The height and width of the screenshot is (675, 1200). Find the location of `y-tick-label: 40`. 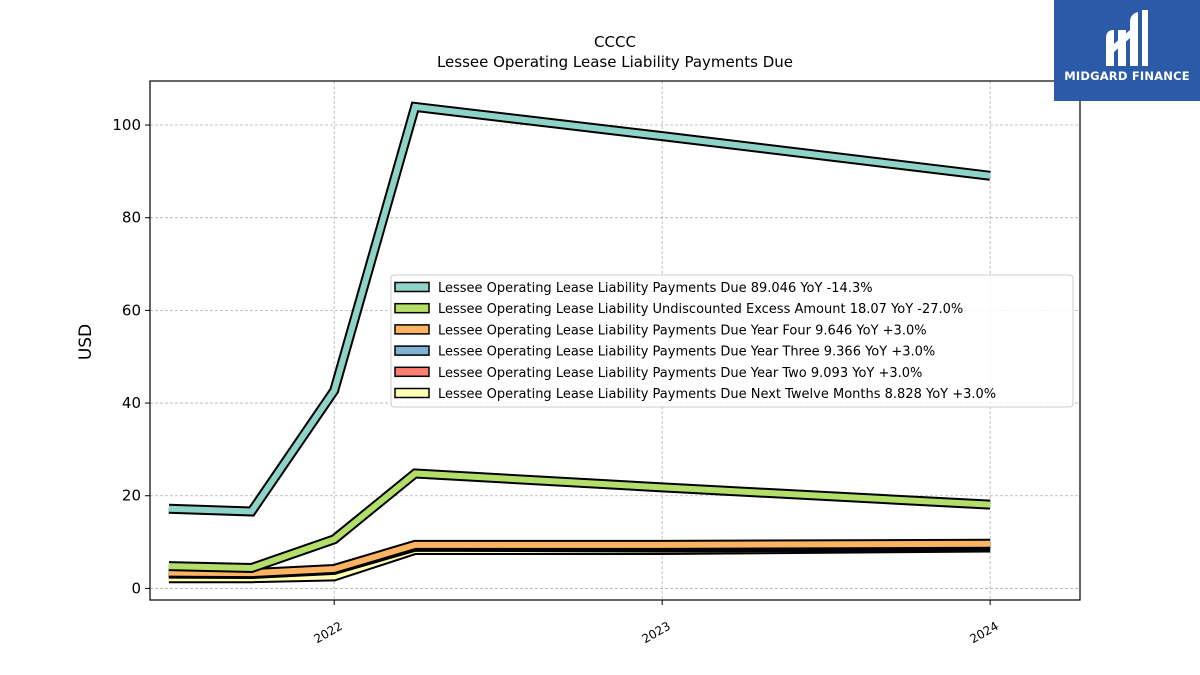

y-tick-label: 40 is located at coordinates (131, 403).